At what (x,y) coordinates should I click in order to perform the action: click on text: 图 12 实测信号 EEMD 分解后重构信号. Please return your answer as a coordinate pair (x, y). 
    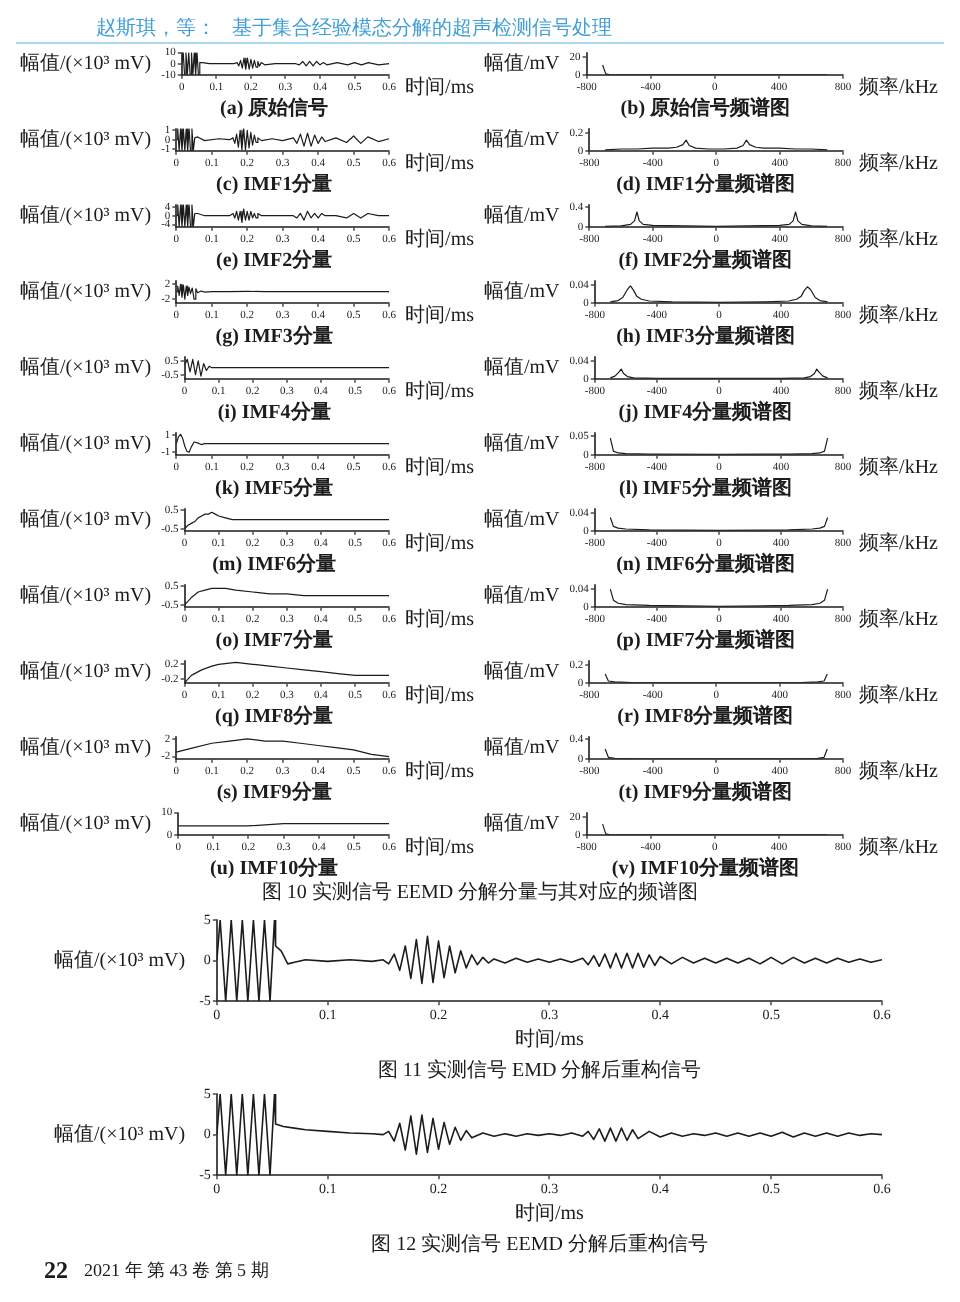
    Looking at the image, I should click on (539, 1244).